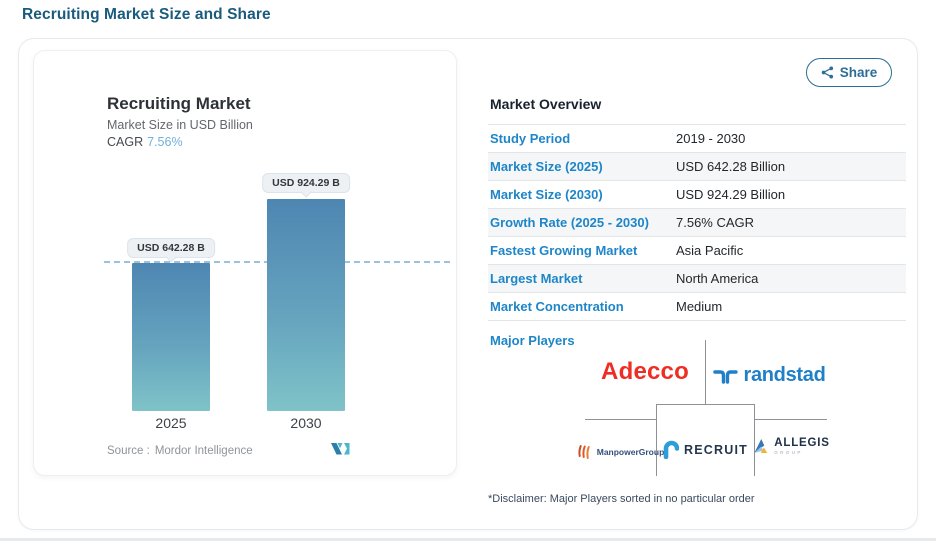 This screenshot has height=546, width=936. I want to click on row-value: USD 924.29 Billion, so click(731, 194).